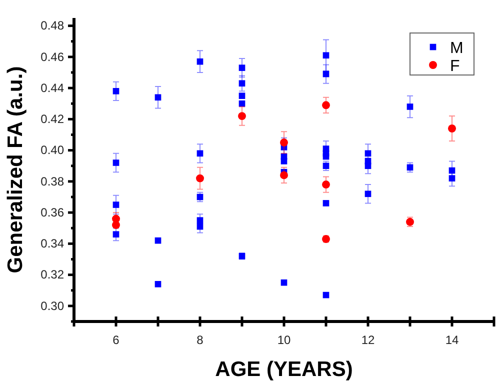 This screenshot has width=500, height=384. What do you see at coordinates (284, 340) in the screenshot?
I see `x-tick-label: 10` at bounding box center [284, 340].